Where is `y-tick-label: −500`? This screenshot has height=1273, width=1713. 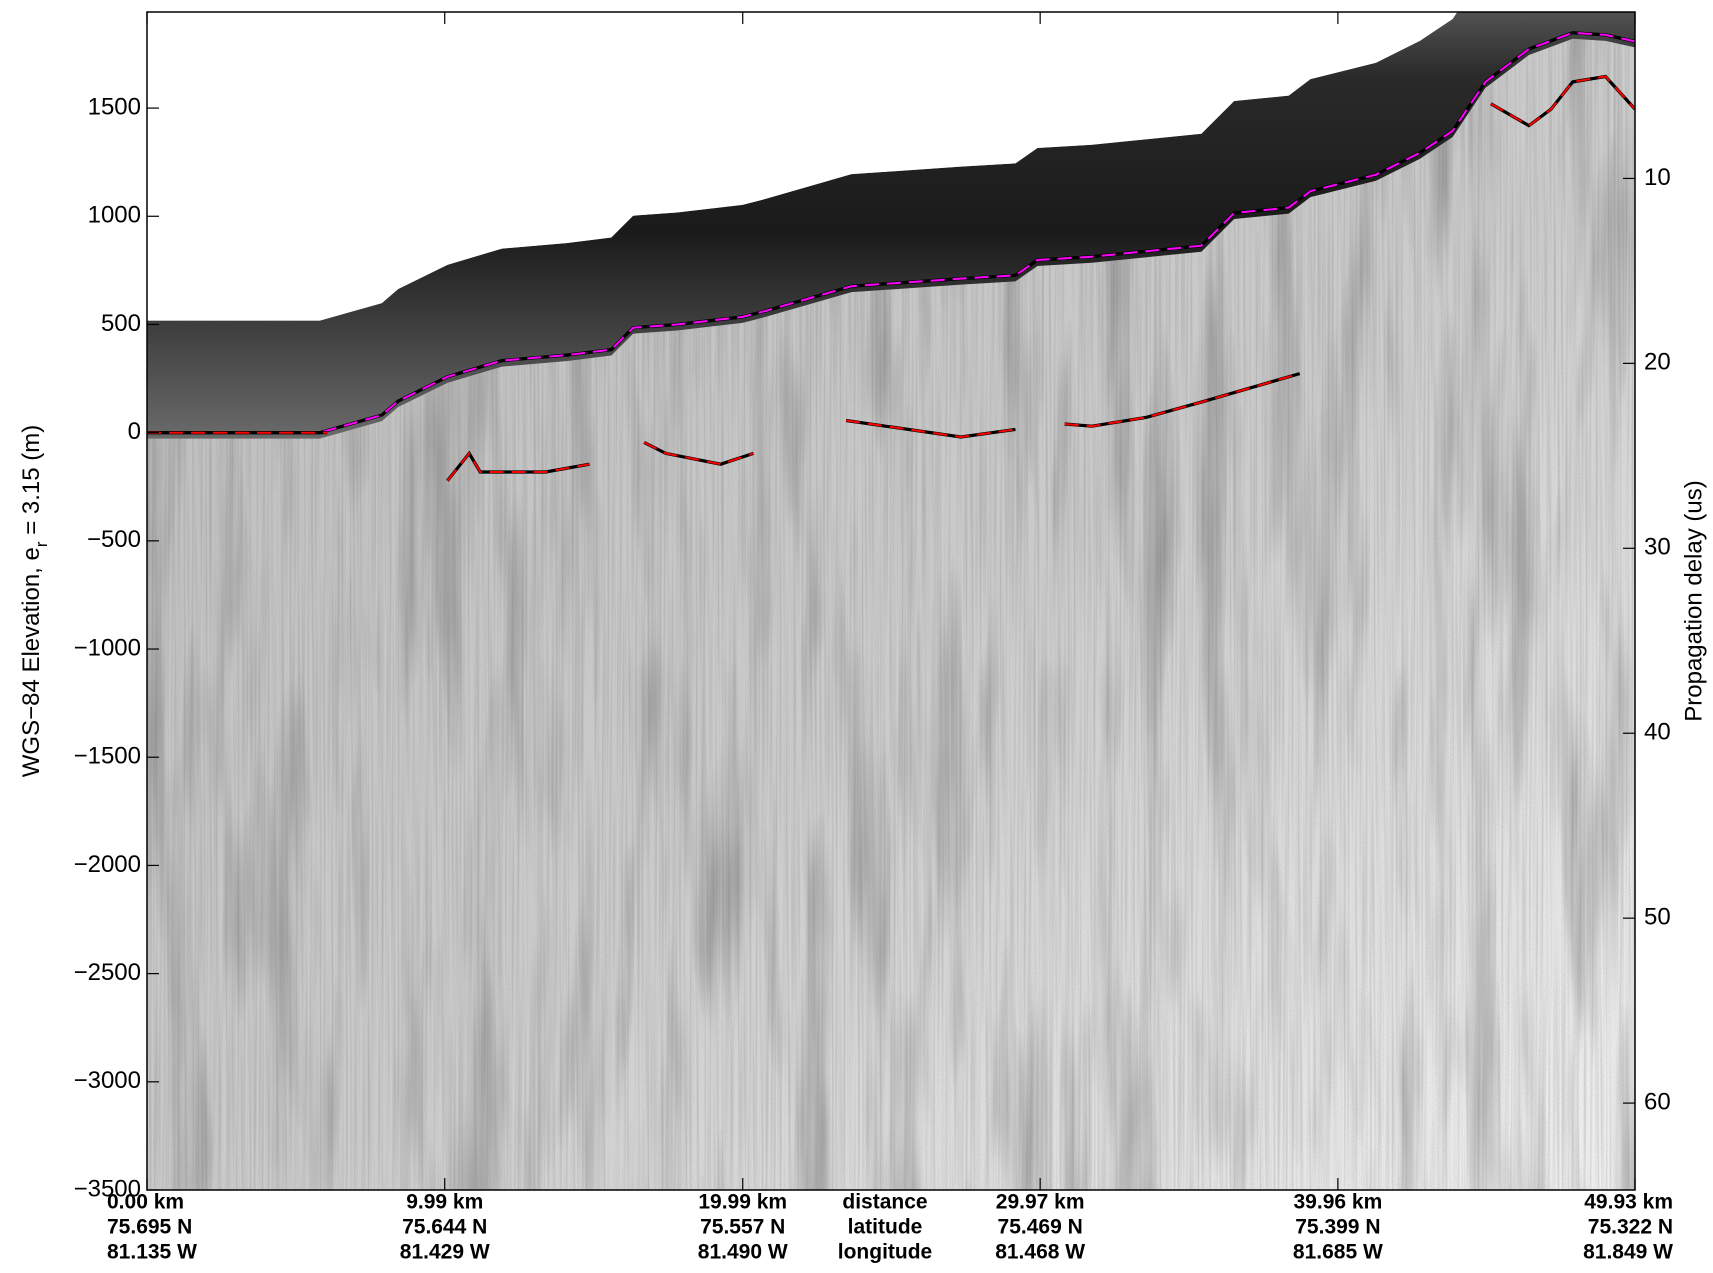 y-tick-label: −500 is located at coordinates (114, 539).